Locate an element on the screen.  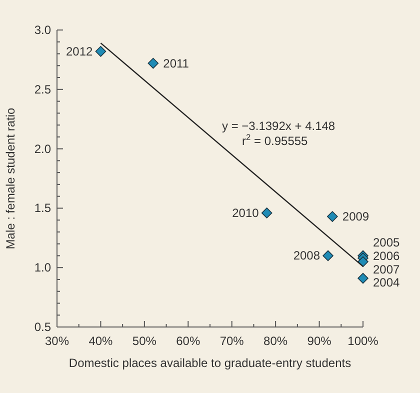
x-tick-label: 50% is located at coordinates (144, 341).